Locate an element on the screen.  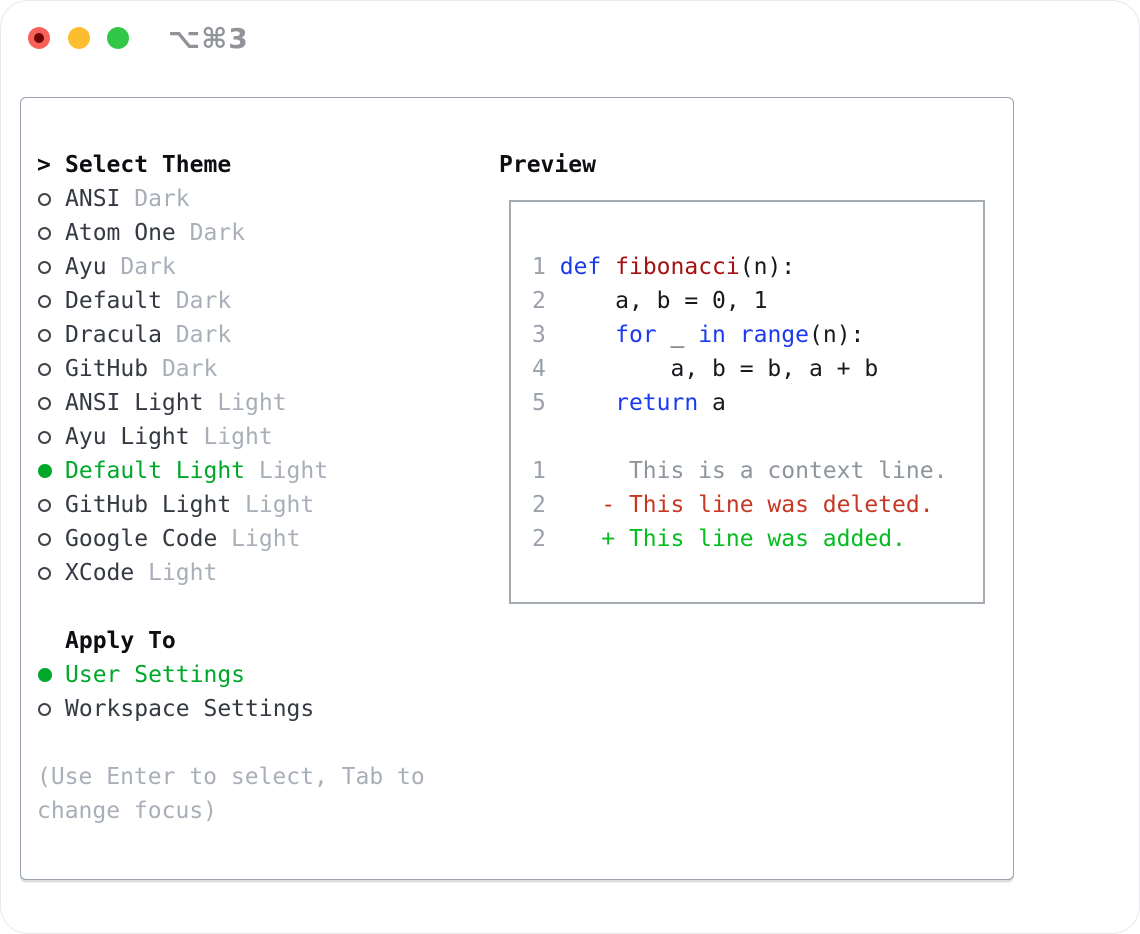
theme-option-ansi-light: ANSI Light Light is located at coordinates (182, 403).